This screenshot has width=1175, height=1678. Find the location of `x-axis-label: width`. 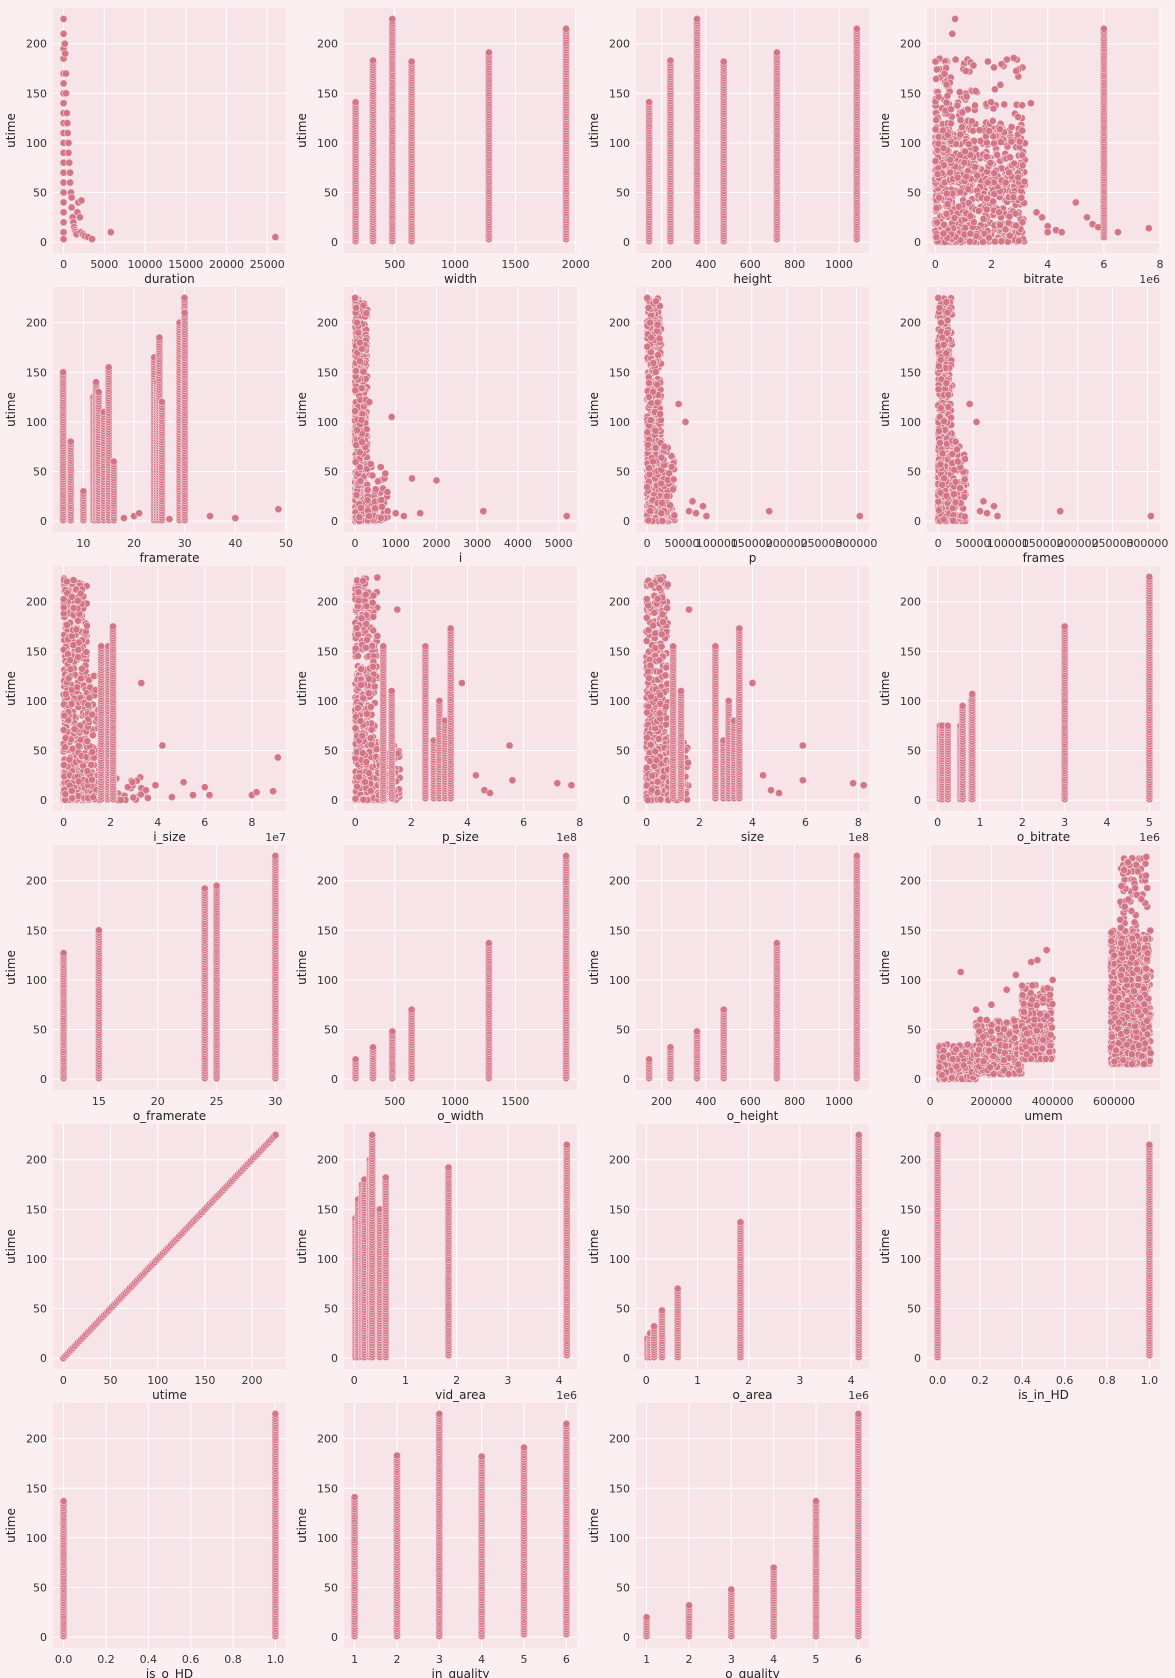

x-axis-label: width is located at coordinates (460, 279).